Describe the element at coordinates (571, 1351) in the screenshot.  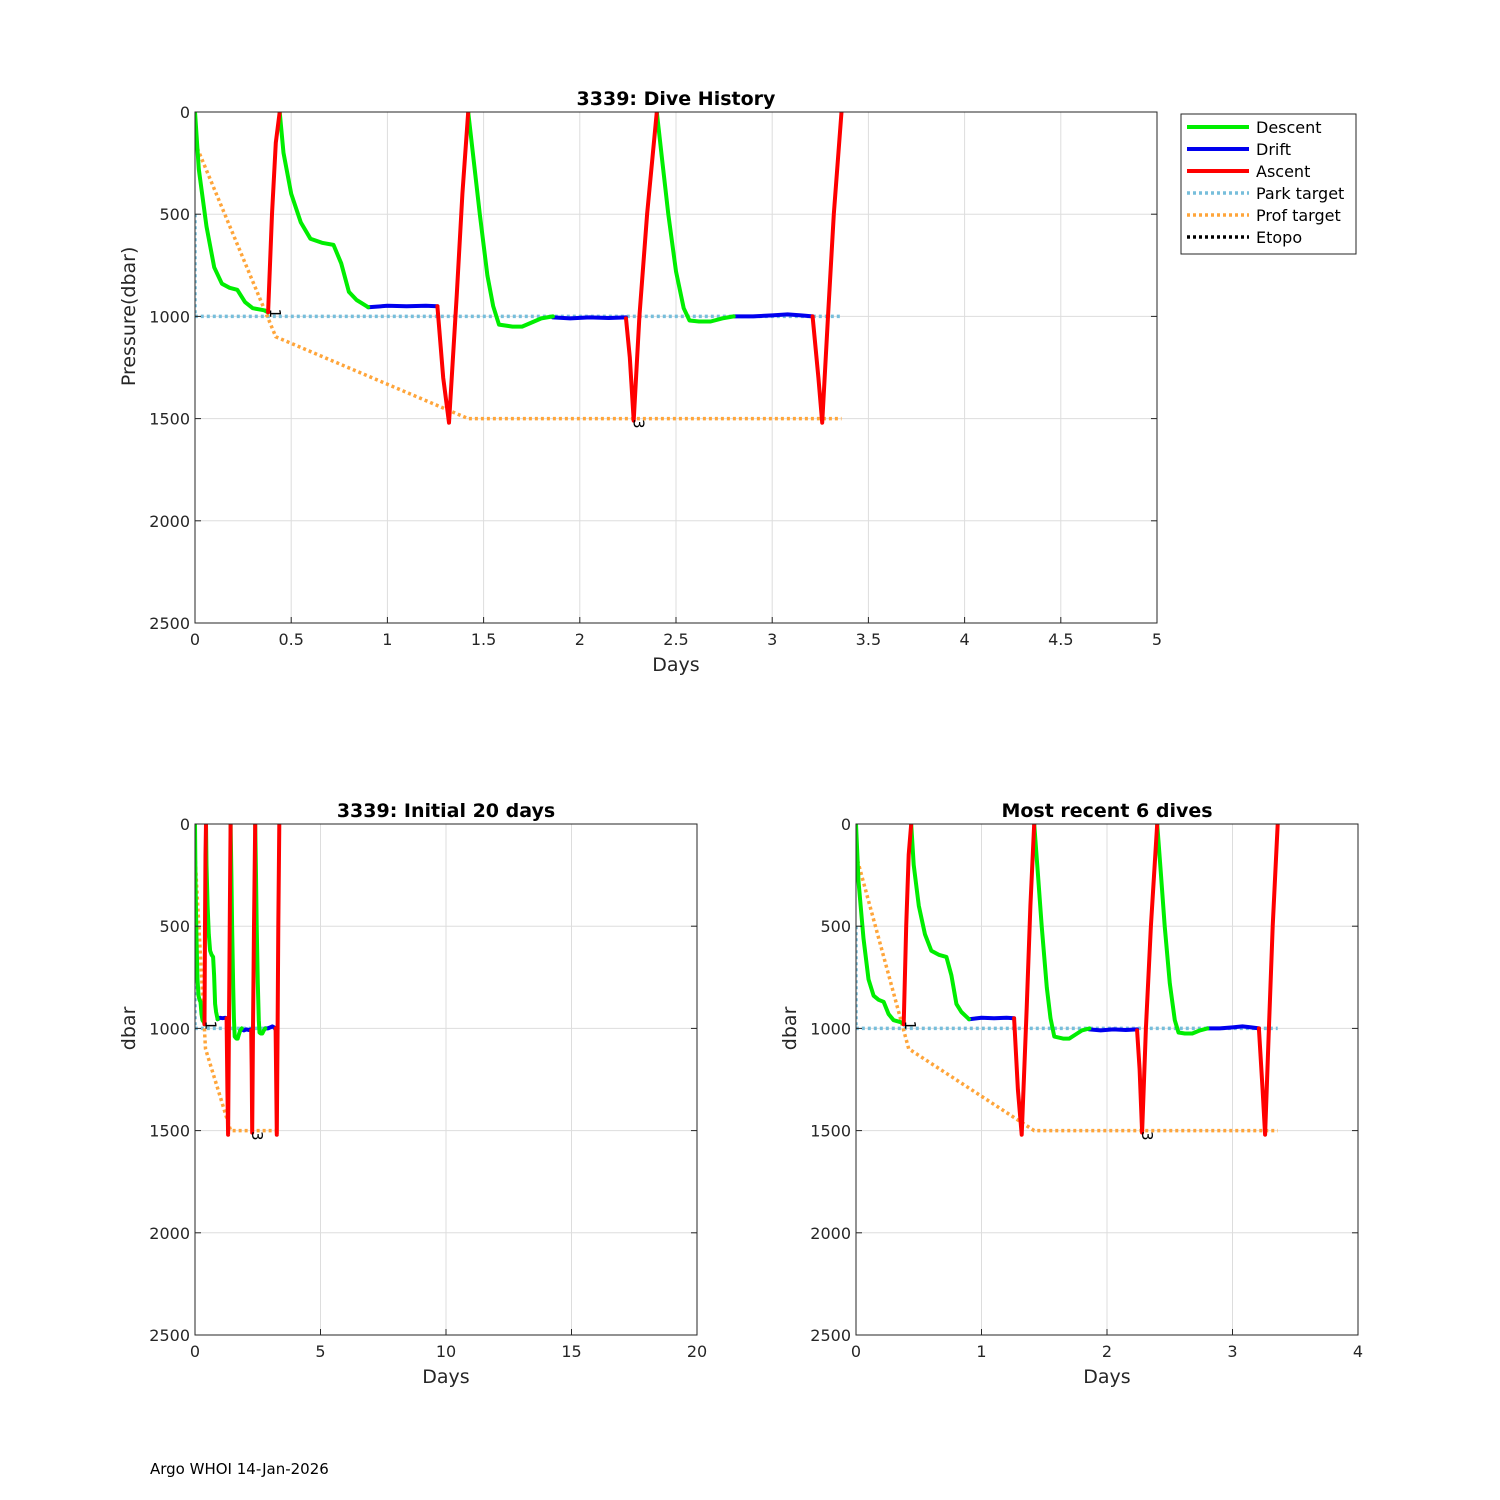
I see `x-tick-label: 15` at that location.